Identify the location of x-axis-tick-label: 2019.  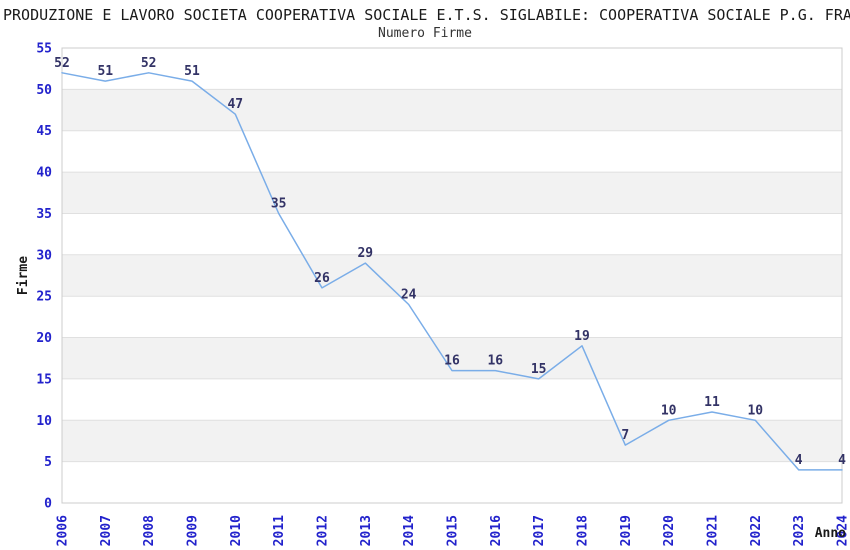
(626, 530).